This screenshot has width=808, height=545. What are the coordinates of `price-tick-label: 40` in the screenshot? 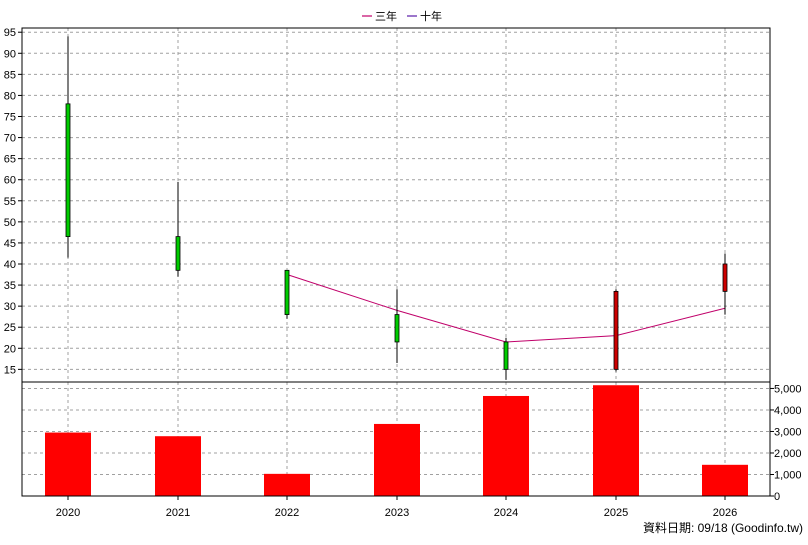 It's located at (10, 265).